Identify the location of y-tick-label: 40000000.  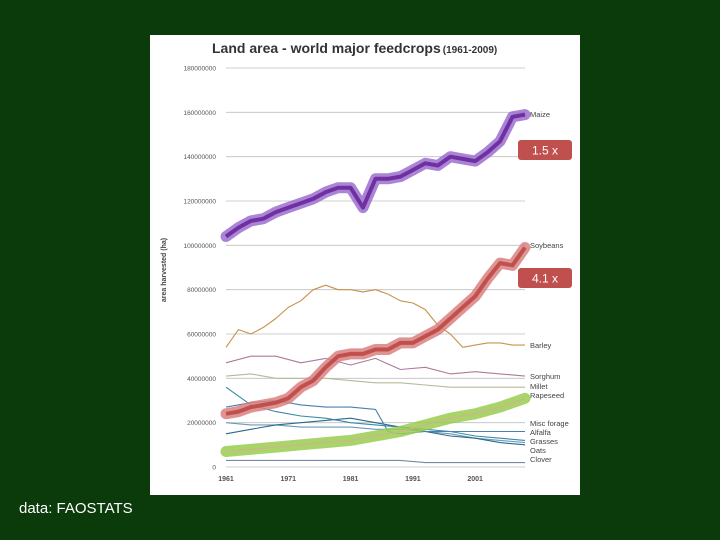
(201, 379).